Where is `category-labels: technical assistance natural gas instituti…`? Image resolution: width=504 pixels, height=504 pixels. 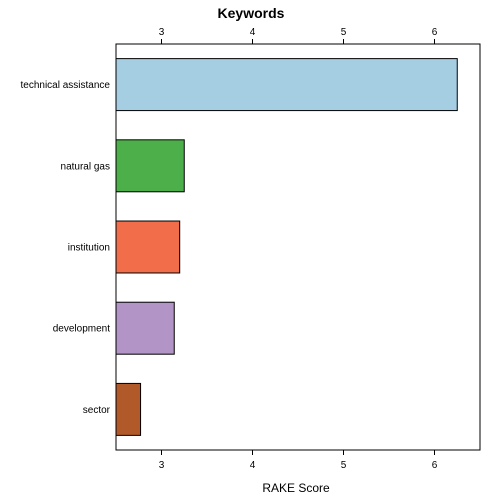 category-labels: technical assistance natural gas instituti… is located at coordinates (66, 248).